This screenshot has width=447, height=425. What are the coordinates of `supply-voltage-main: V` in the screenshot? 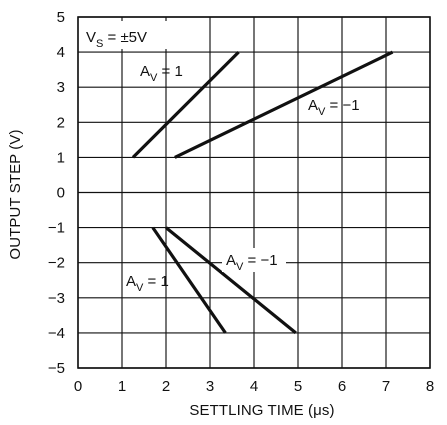 It's located at (91, 37).